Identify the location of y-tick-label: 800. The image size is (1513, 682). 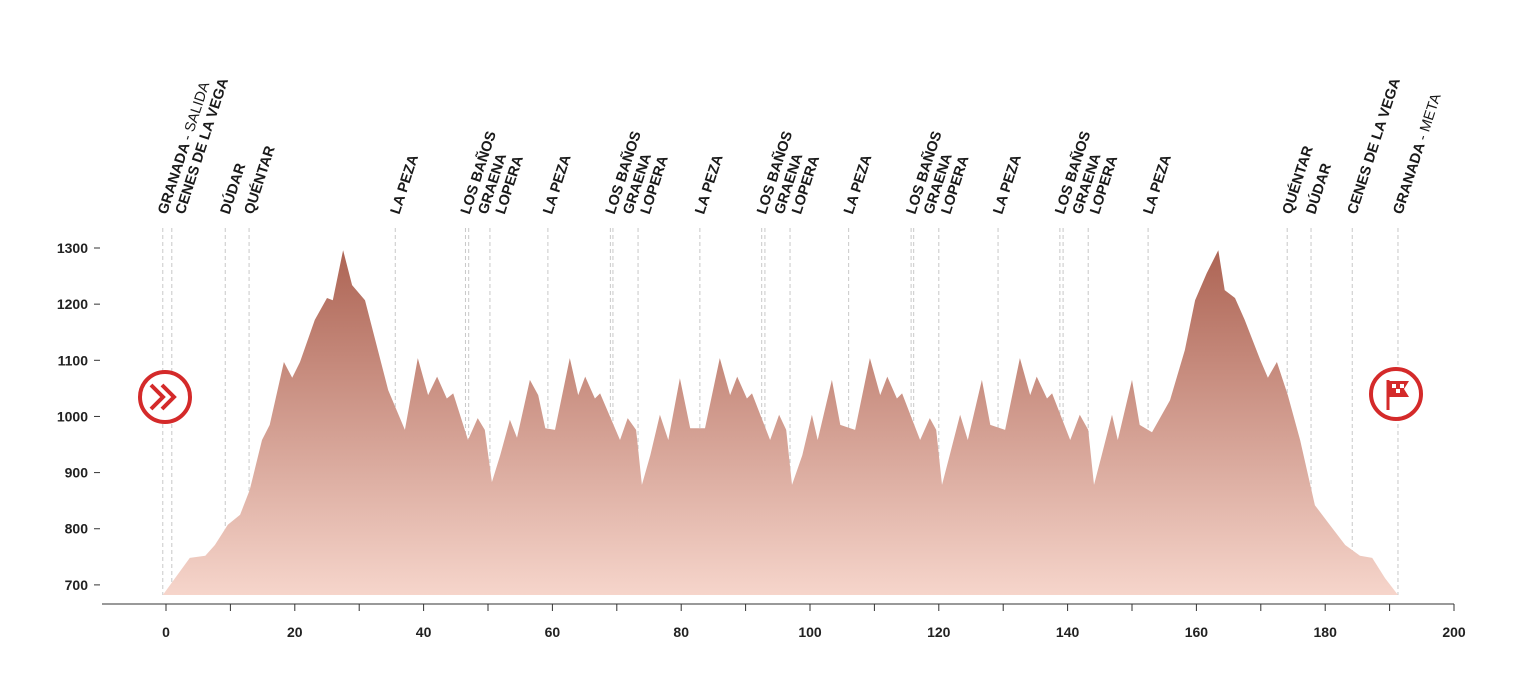
(77, 529).